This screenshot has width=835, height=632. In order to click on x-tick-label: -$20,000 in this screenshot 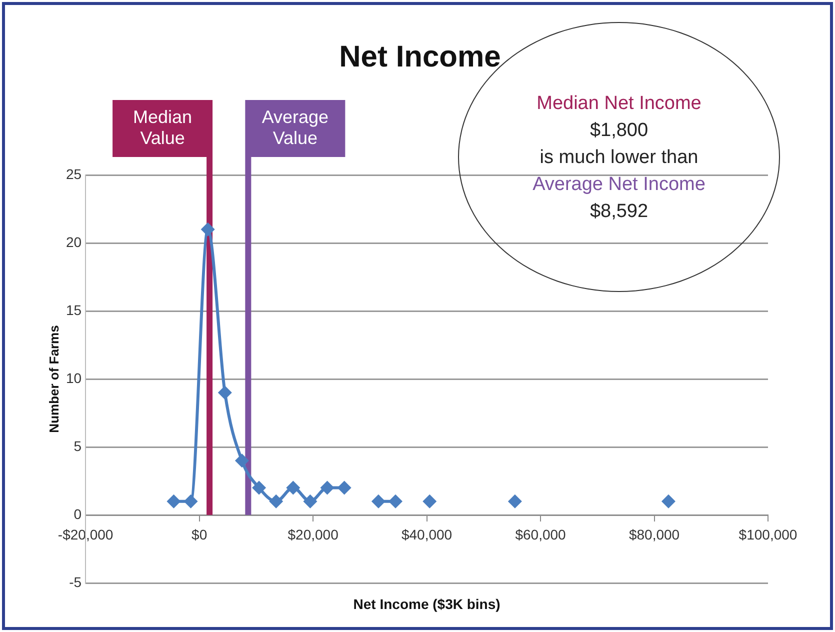, I will do `click(86, 534)`.